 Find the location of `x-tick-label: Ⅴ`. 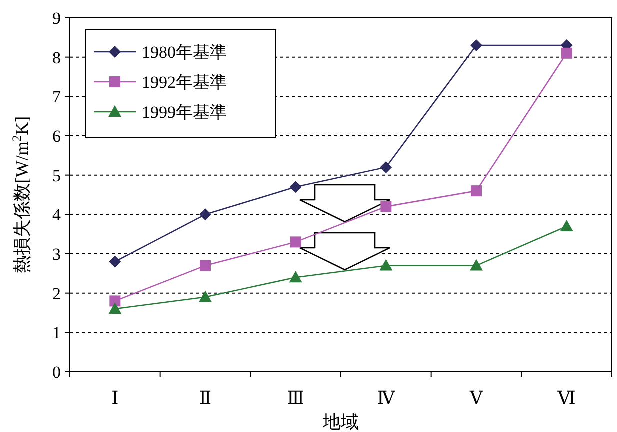

x-tick-label: Ⅴ is located at coordinates (476, 398).